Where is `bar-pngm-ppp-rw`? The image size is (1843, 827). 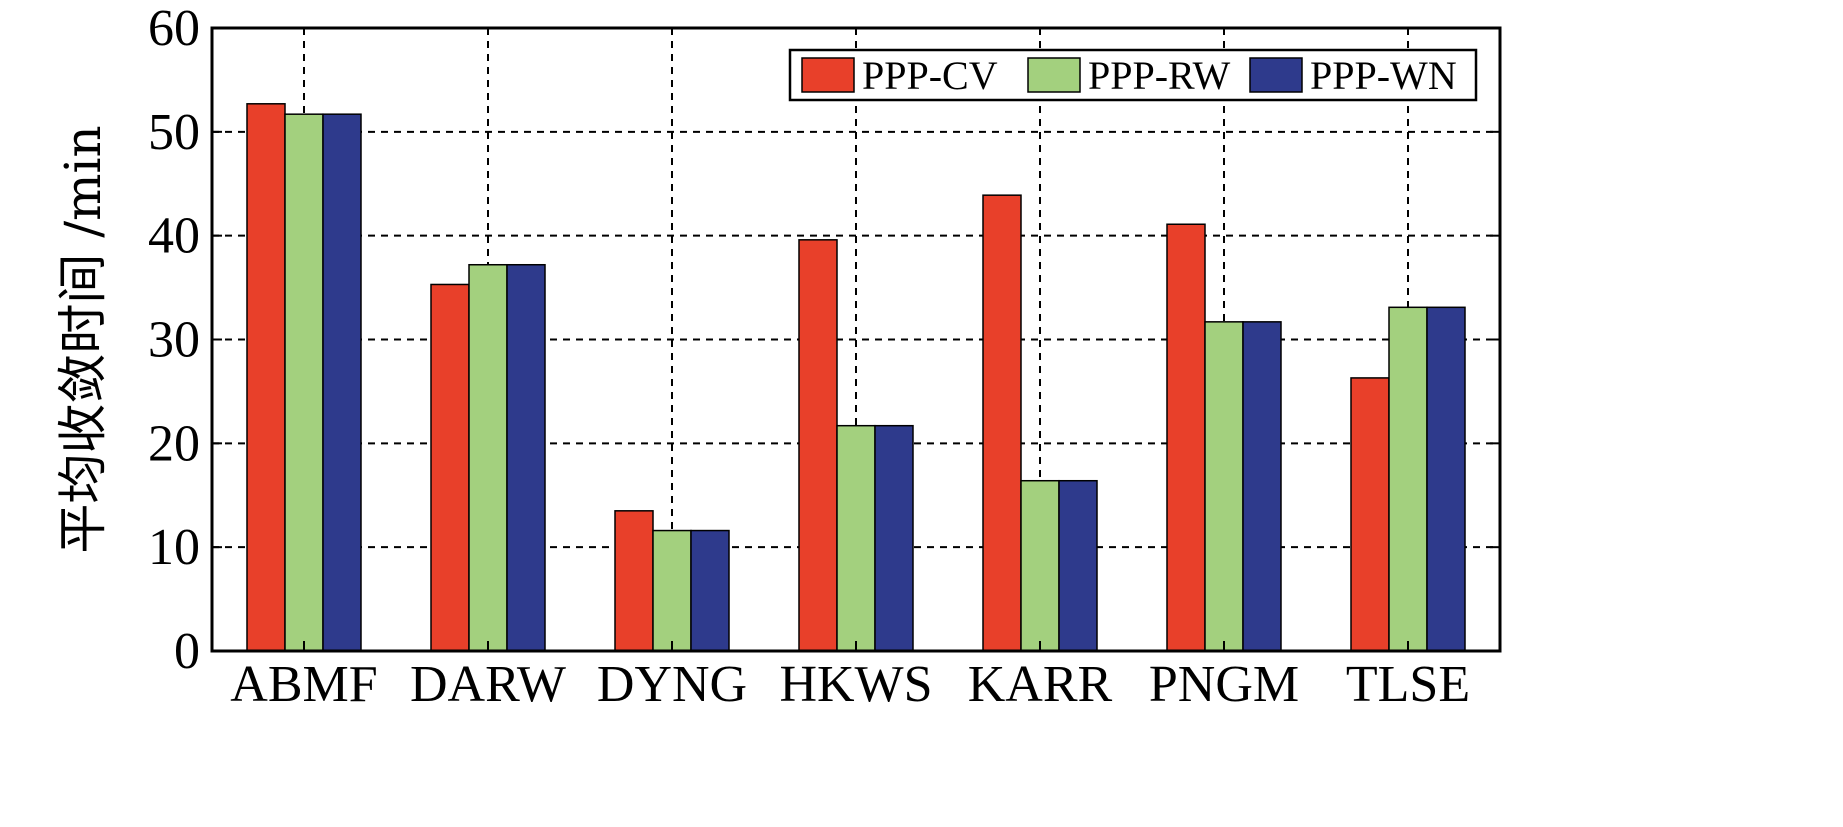 bar-pngm-ppp-rw is located at coordinates (1224, 486).